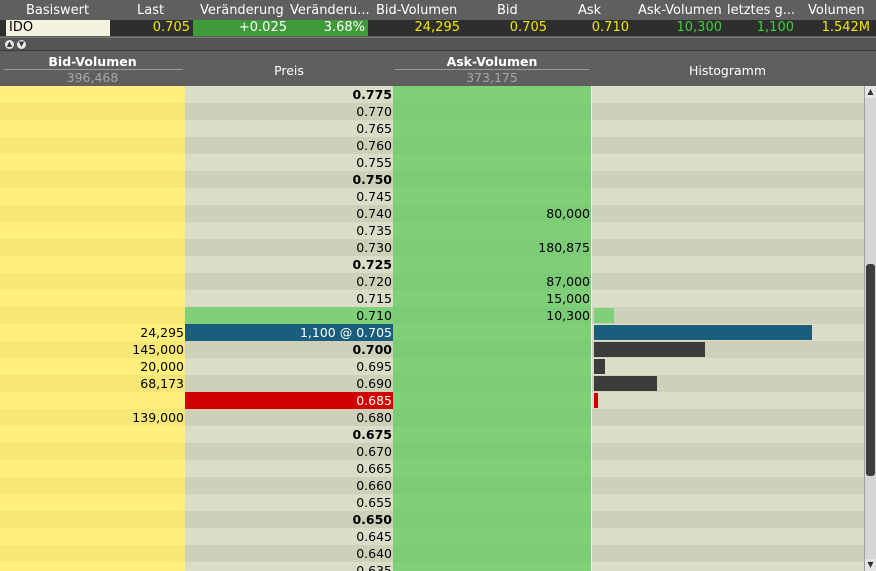 This screenshot has width=876, height=571. What do you see at coordinates (432, 111) in the screenshot?
I see `table-row: 0.770` at bounding box center [432, 111].